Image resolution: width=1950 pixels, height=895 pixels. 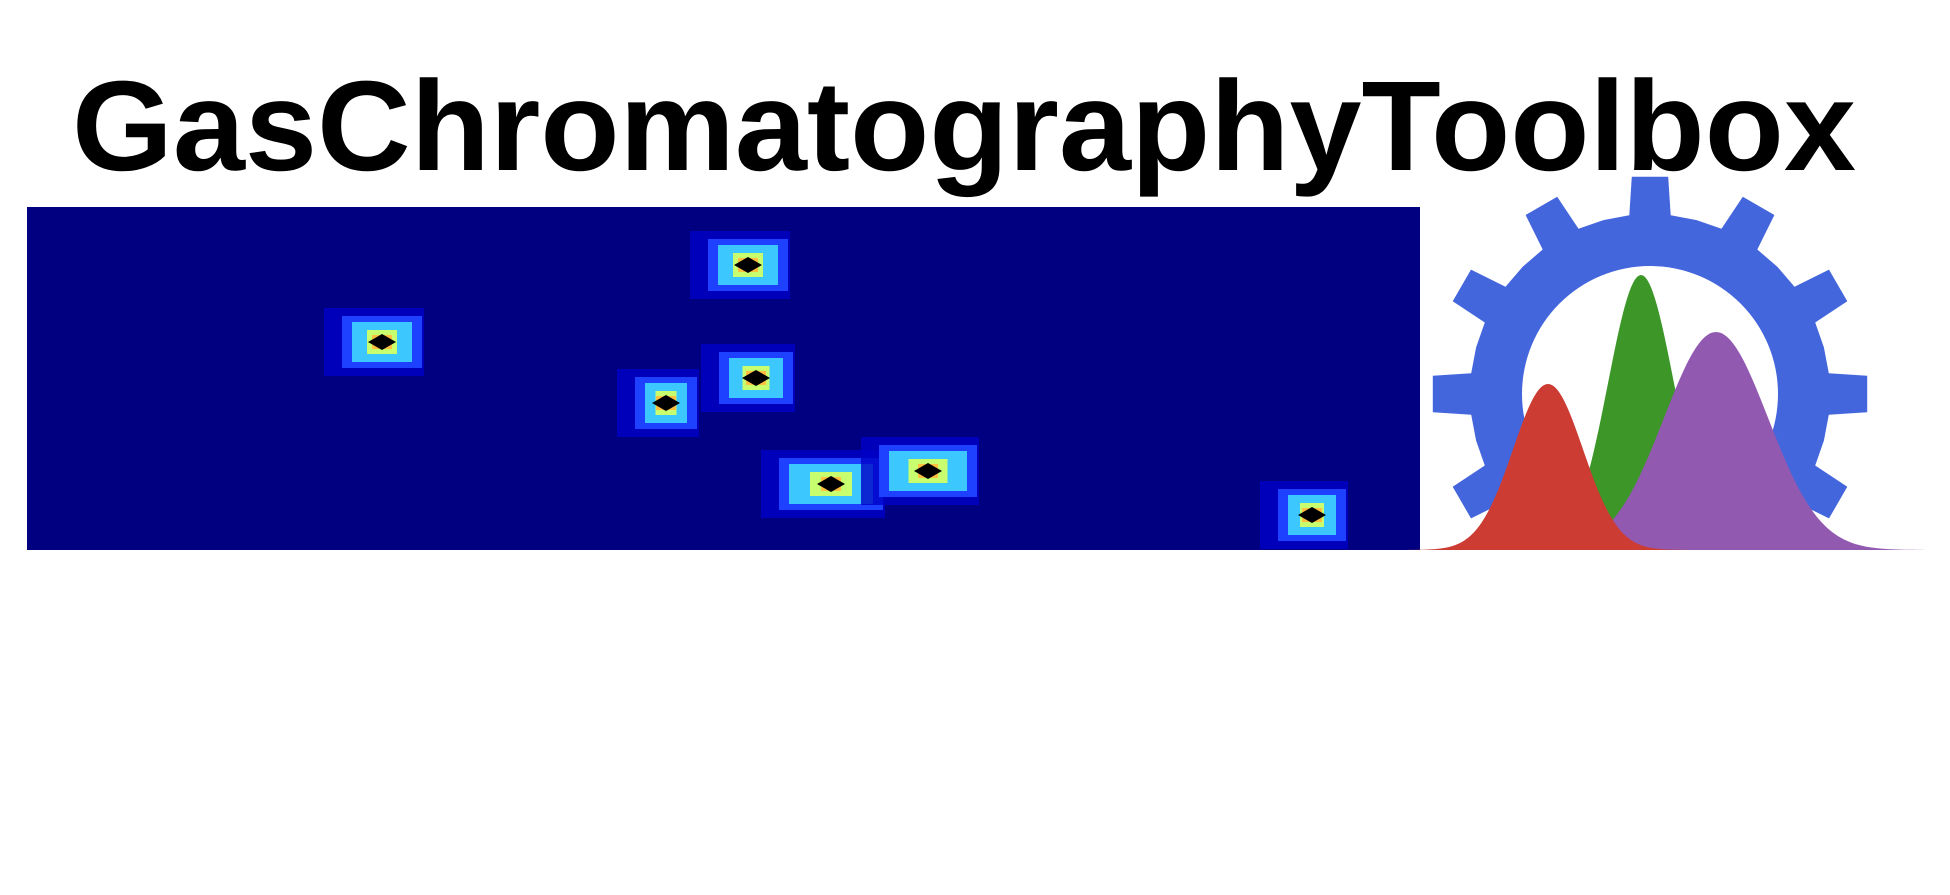 I want to click on red-peak, so click(x=1548, y=467).